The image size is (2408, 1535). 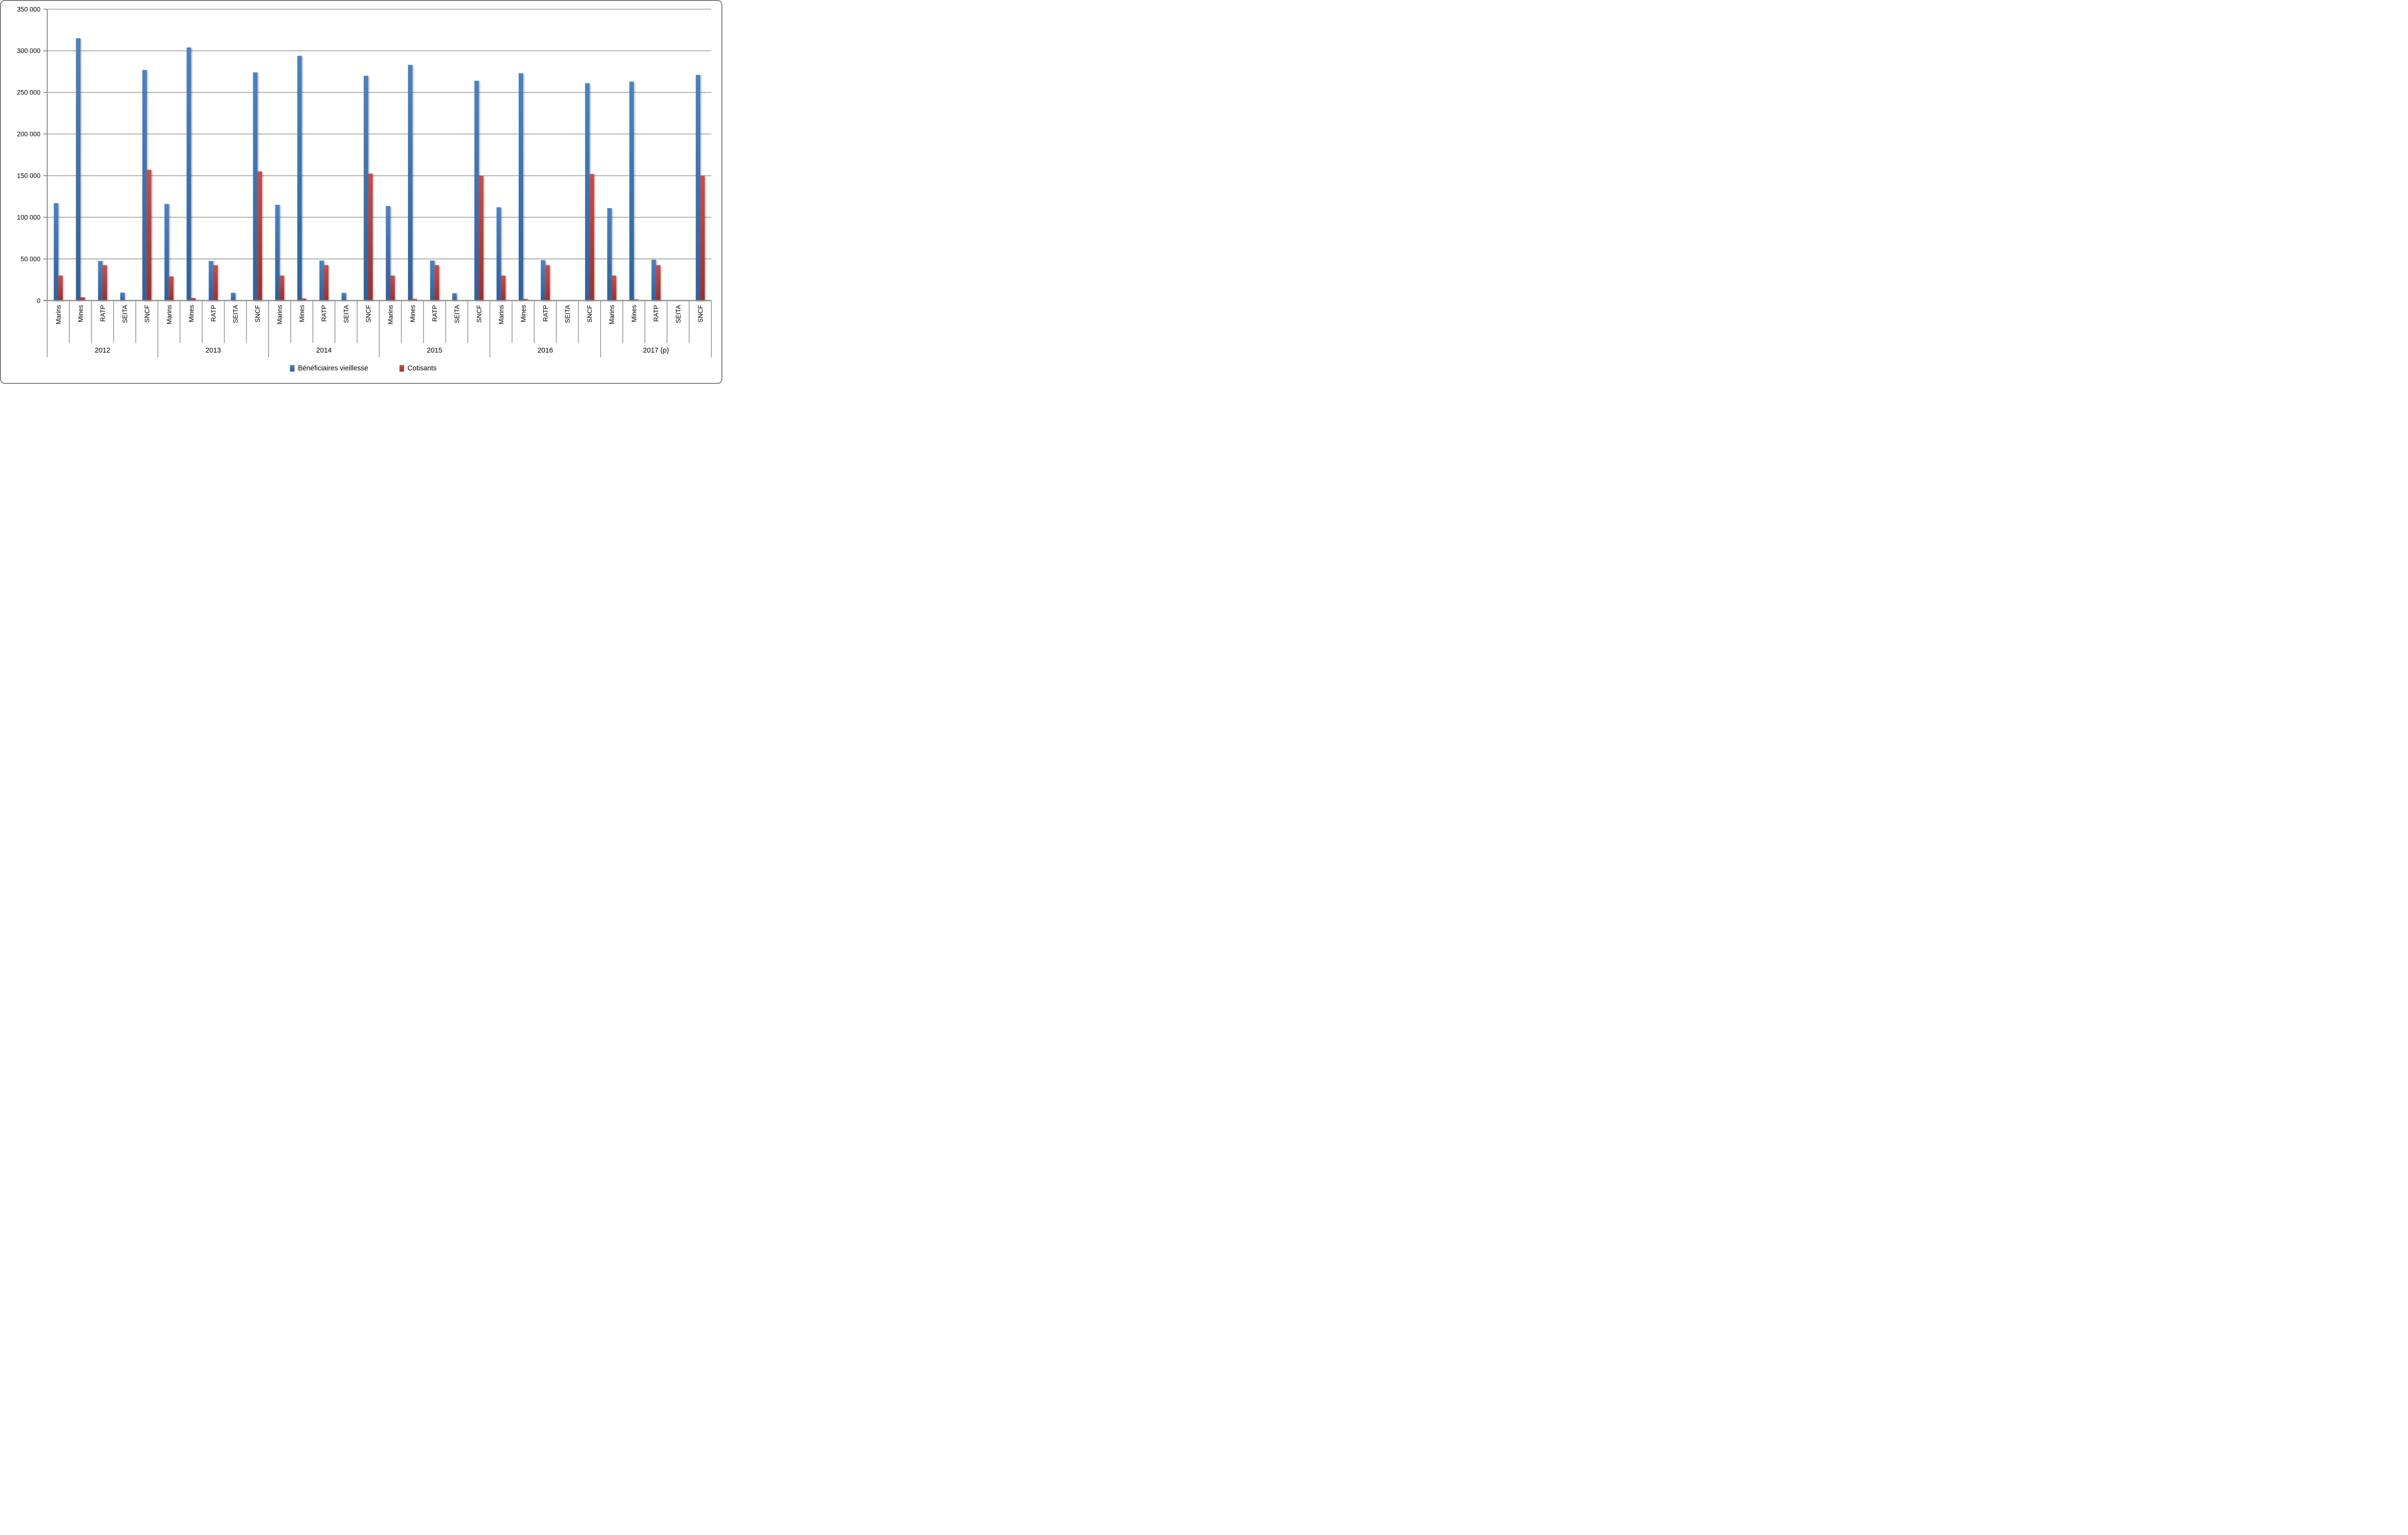 I want to click on legend-label: Bénéficiaires vieillesse, so click(x=333, y=368).